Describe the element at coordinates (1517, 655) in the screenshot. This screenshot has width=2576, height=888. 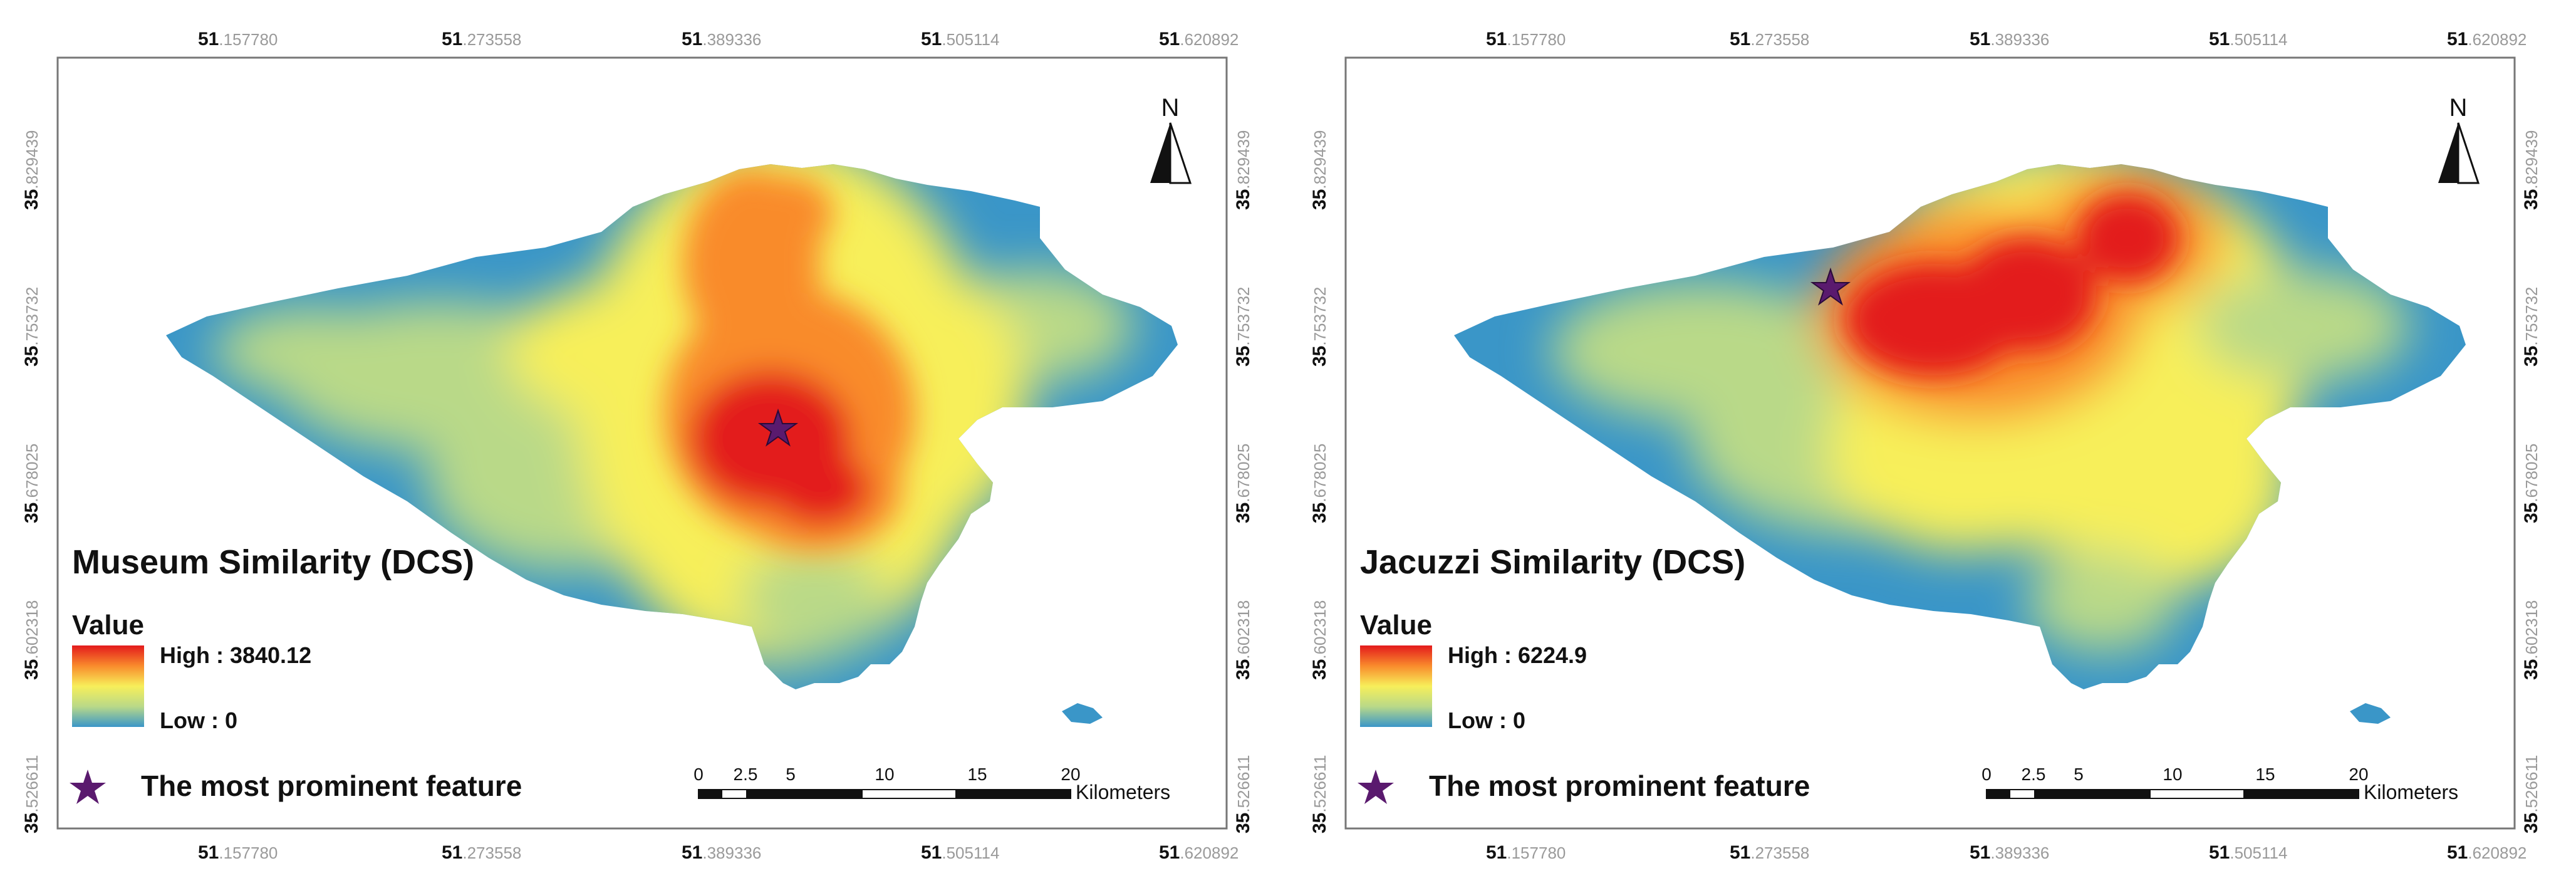
I see `legend-high-label: High : 6224.9` at that location.